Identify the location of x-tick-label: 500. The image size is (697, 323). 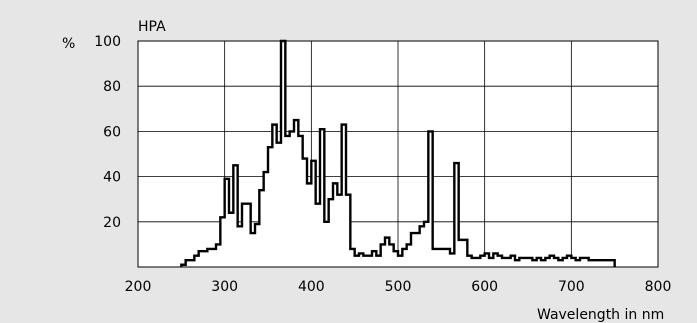
(398, 287).